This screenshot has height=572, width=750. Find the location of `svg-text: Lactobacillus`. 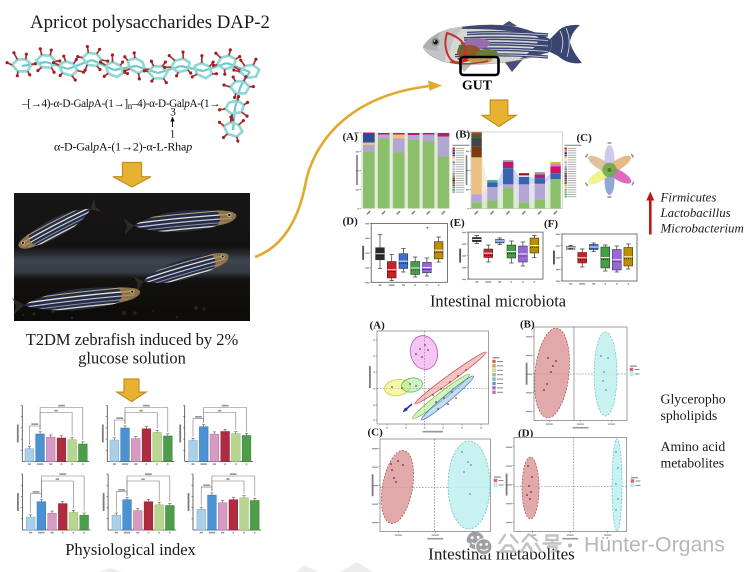

svg-text: Lactobacillus is located at coordinates (695, 213).